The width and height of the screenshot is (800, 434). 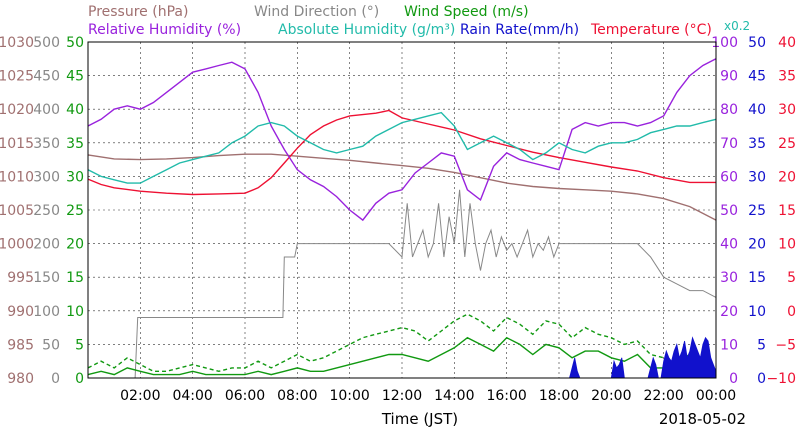 What do you see at coordinates (663, 396) in the screenshot?
I see `x-tick-label: 22:00` at bounding box center [663, 396].